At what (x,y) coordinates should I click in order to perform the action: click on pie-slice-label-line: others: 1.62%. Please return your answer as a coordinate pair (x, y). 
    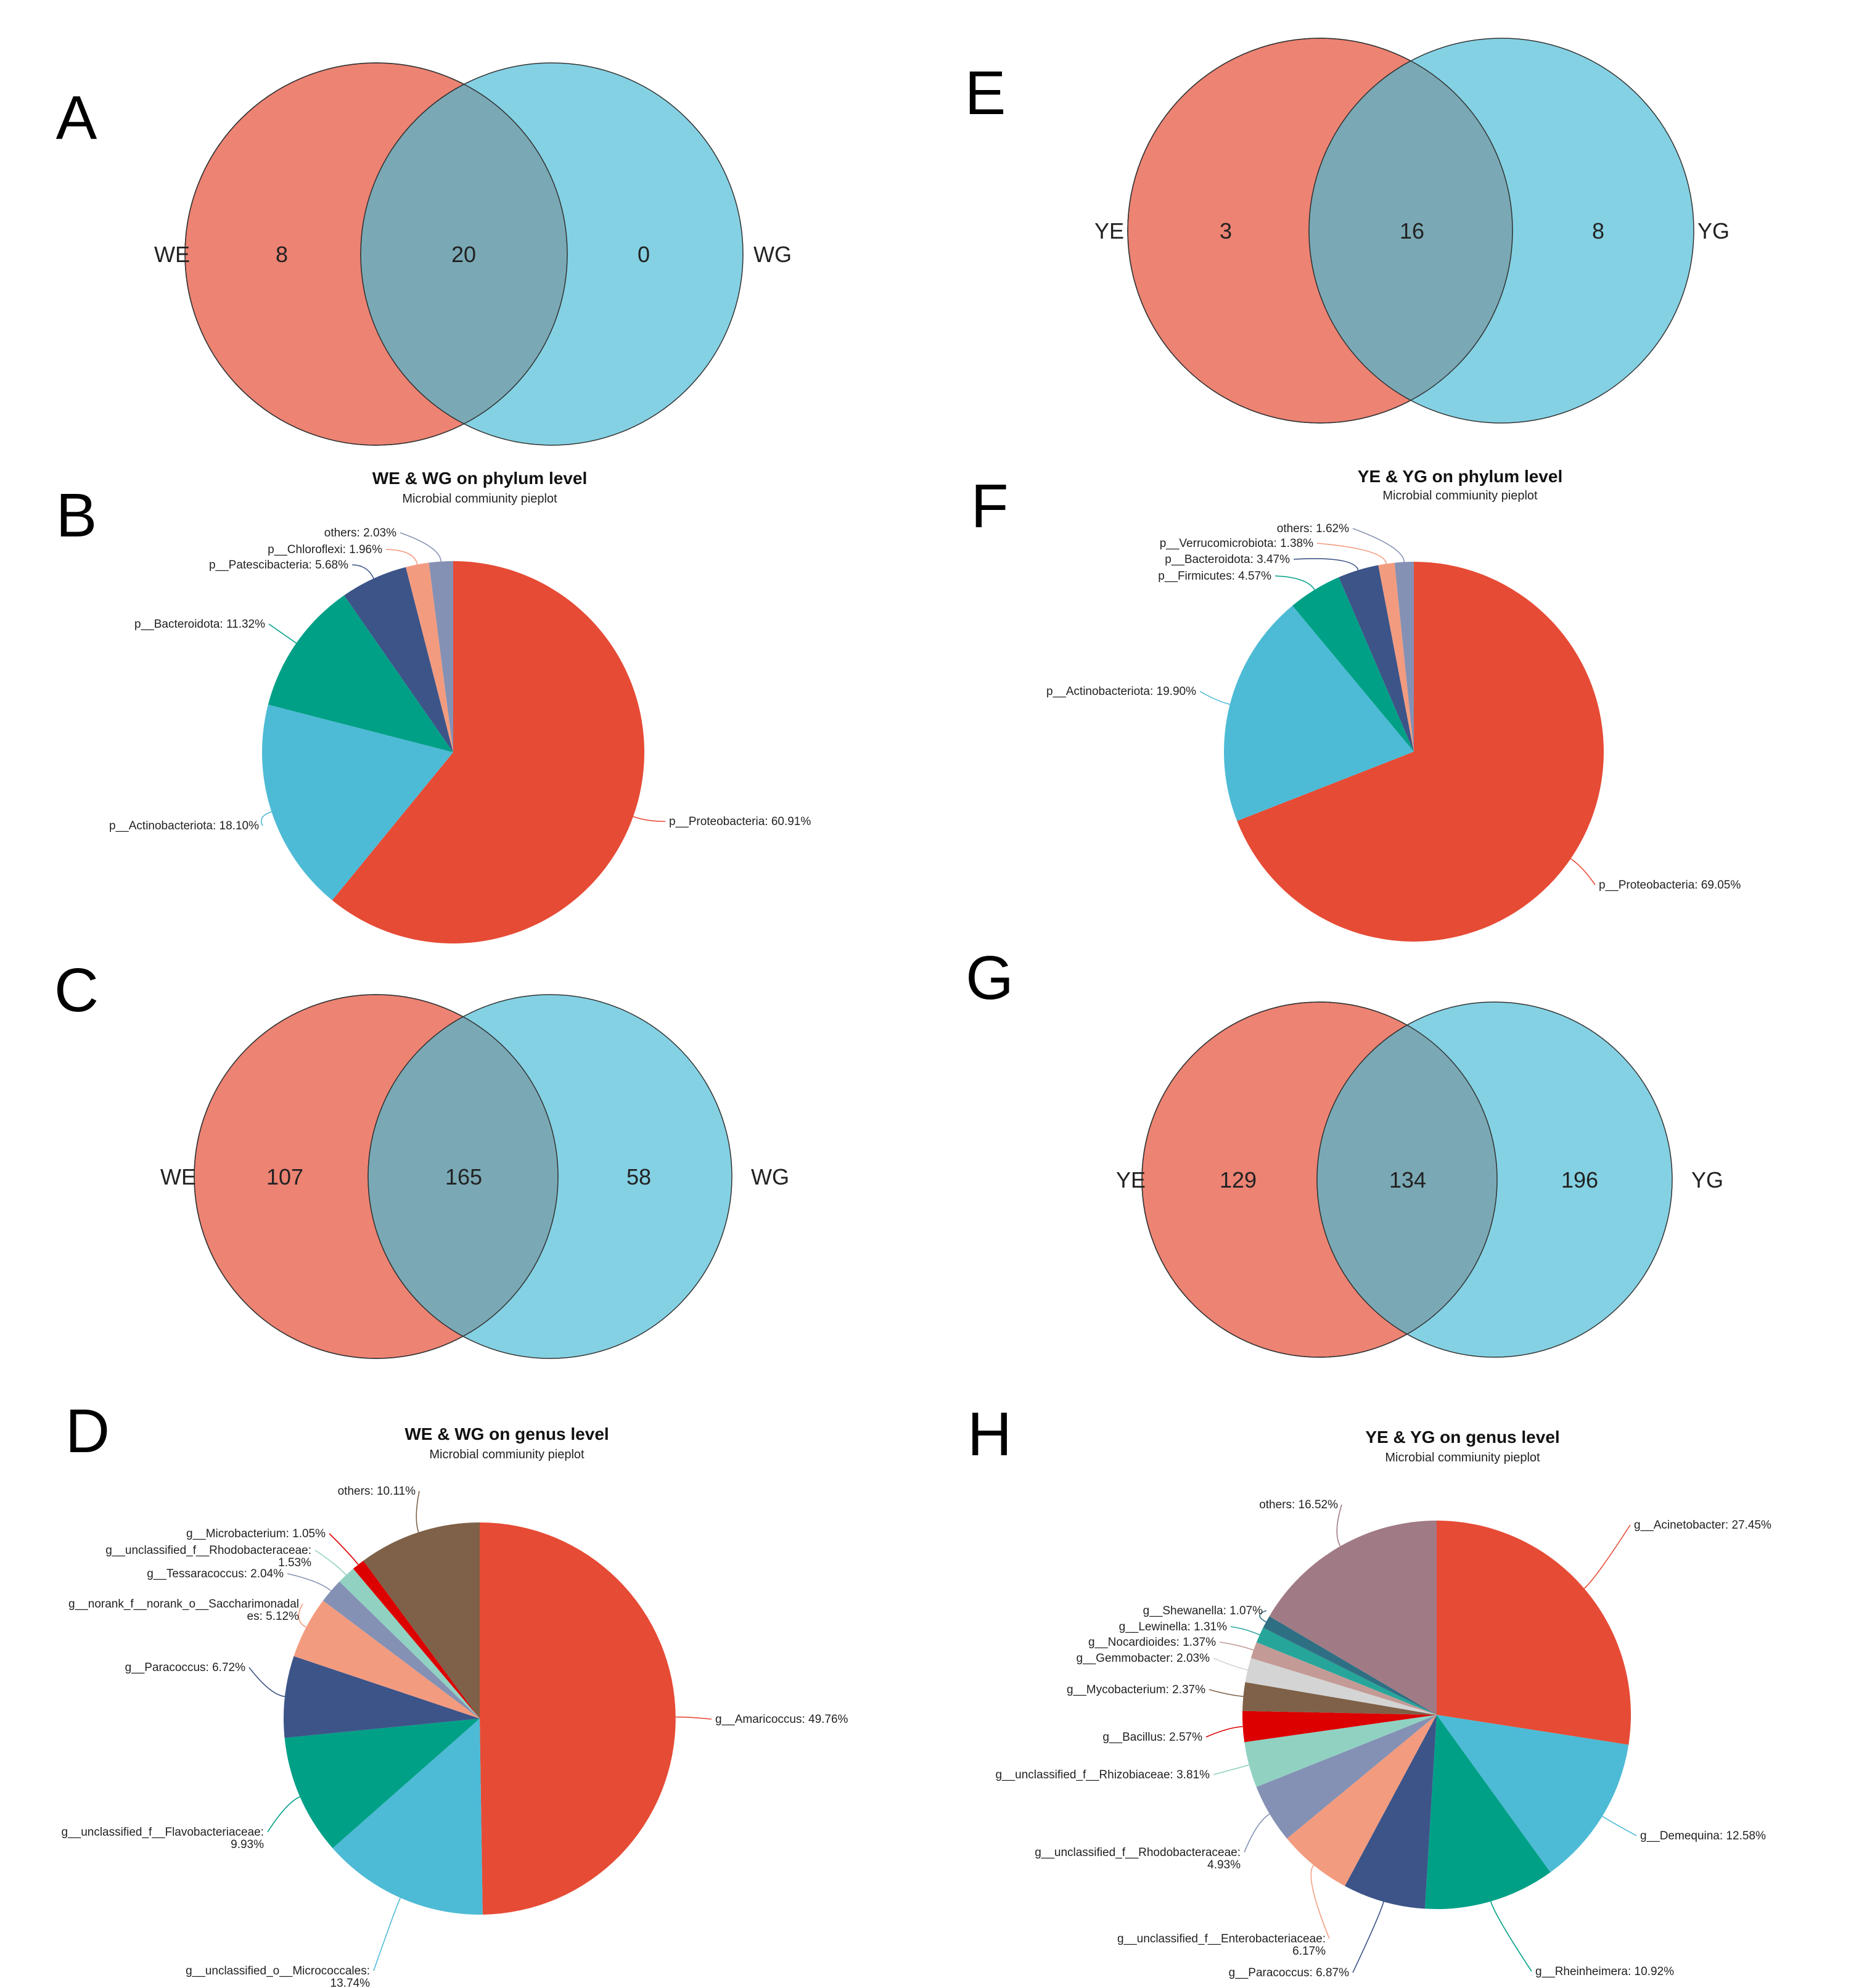
    Looking at the image, I should click on (1313, 528).